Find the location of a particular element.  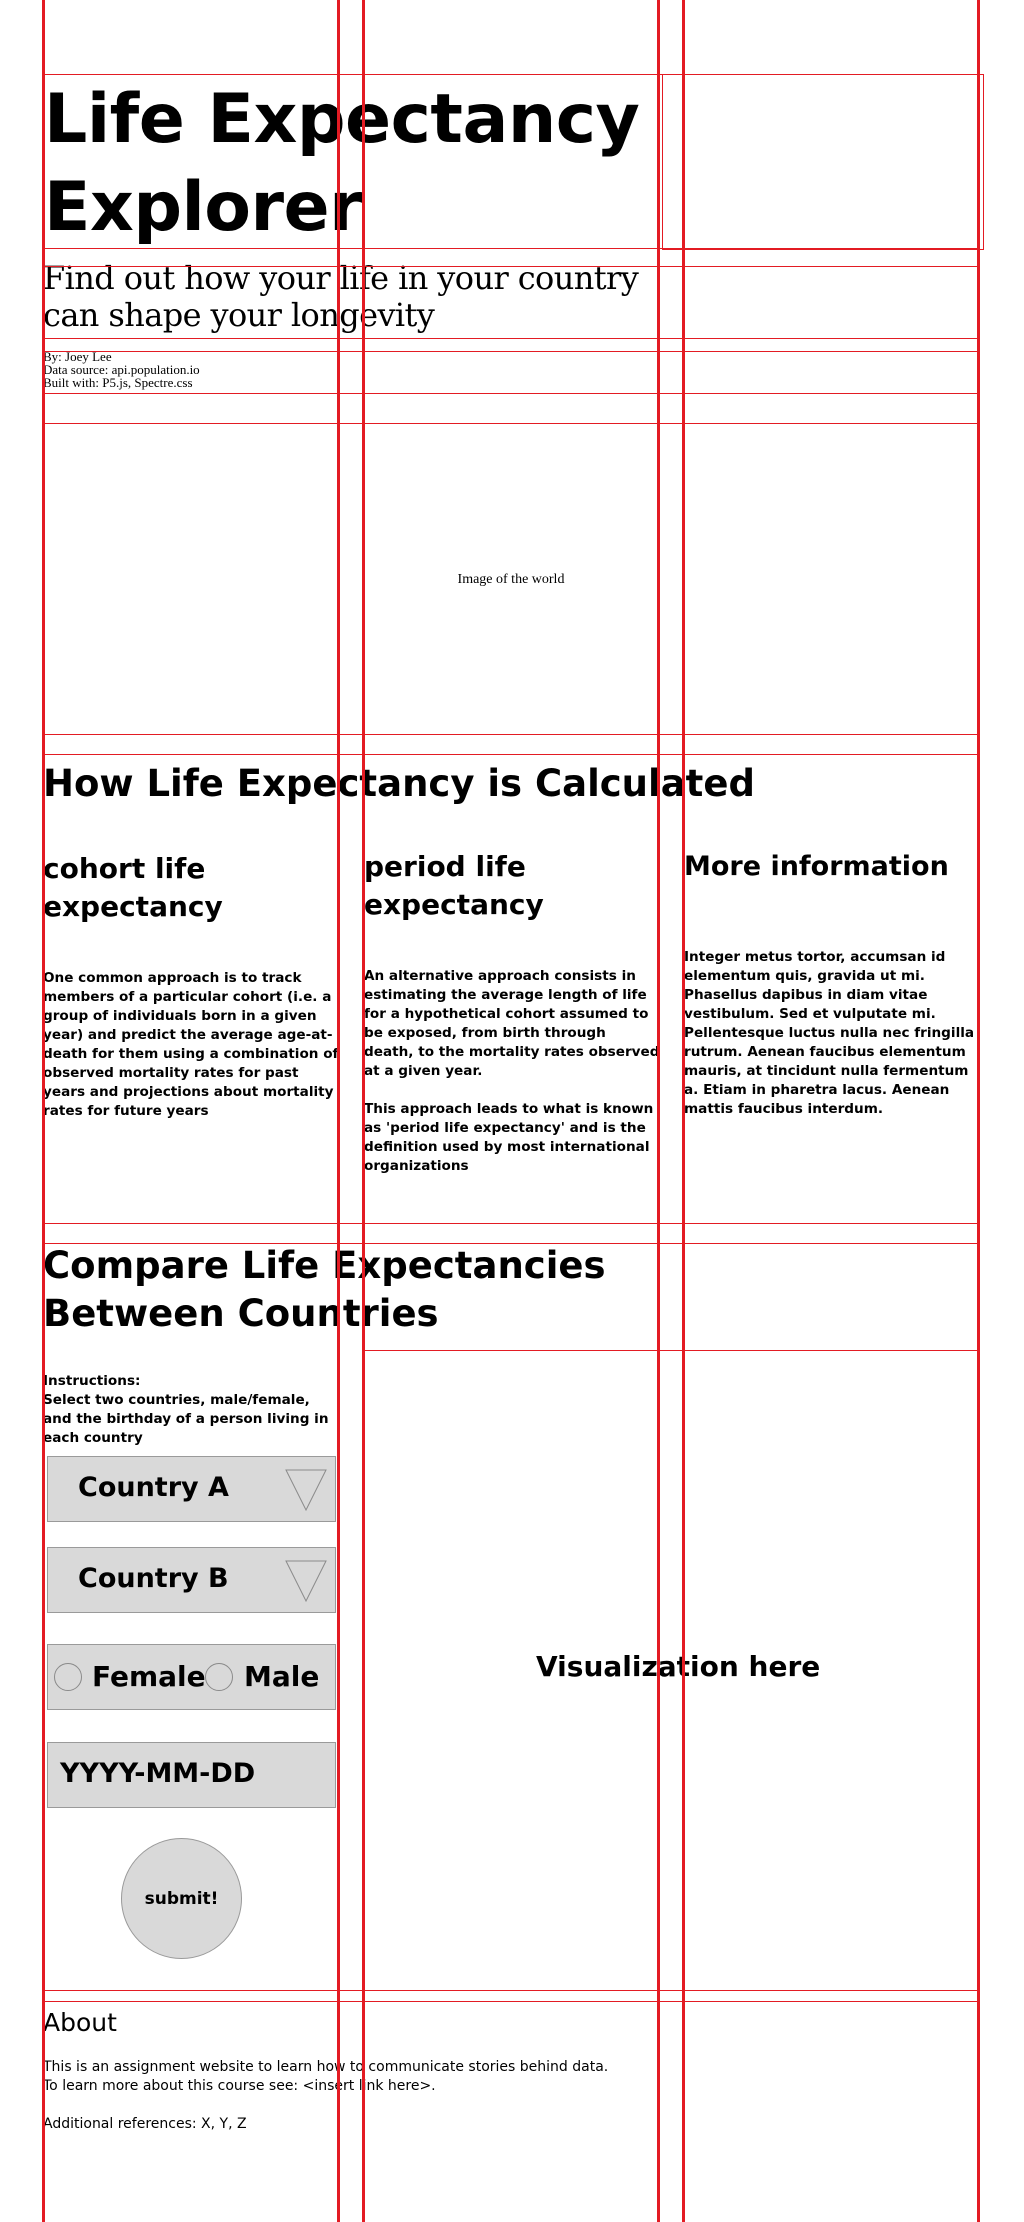

world-image-caption: Image of the world is located at coordinates (511, 579).